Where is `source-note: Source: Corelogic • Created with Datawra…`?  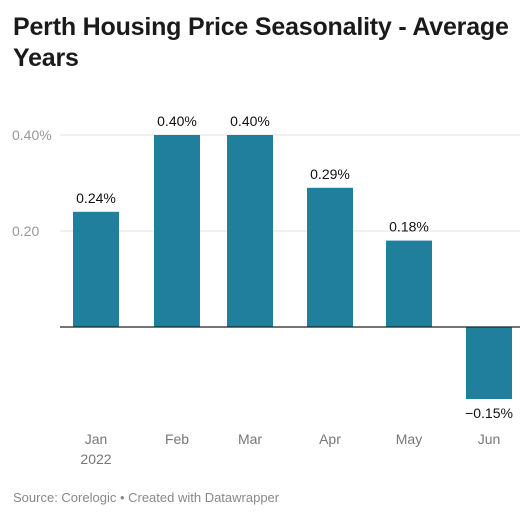 source-note: Source: Corelogic • Created with Datawra… is located at coordinates (146, 497).